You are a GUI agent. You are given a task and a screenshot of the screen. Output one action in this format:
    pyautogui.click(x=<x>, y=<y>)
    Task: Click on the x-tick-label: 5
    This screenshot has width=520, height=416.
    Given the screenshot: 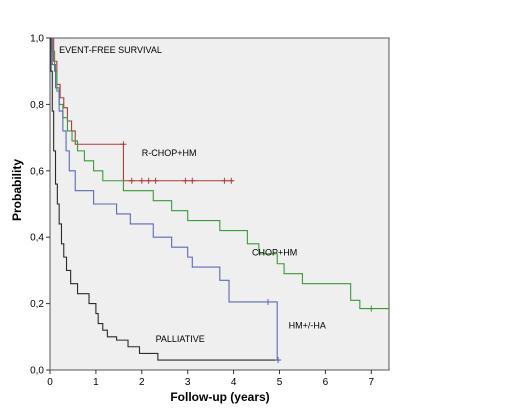 What is the action you would take?
    pyautogui.click(x=280, y=382)
    